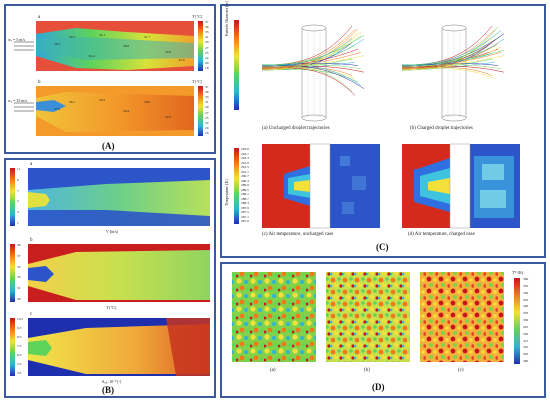 The width and height of the screenshot is (550, 401). I want to click on temp-cbar-tick: 288.3, so click(245, 203).